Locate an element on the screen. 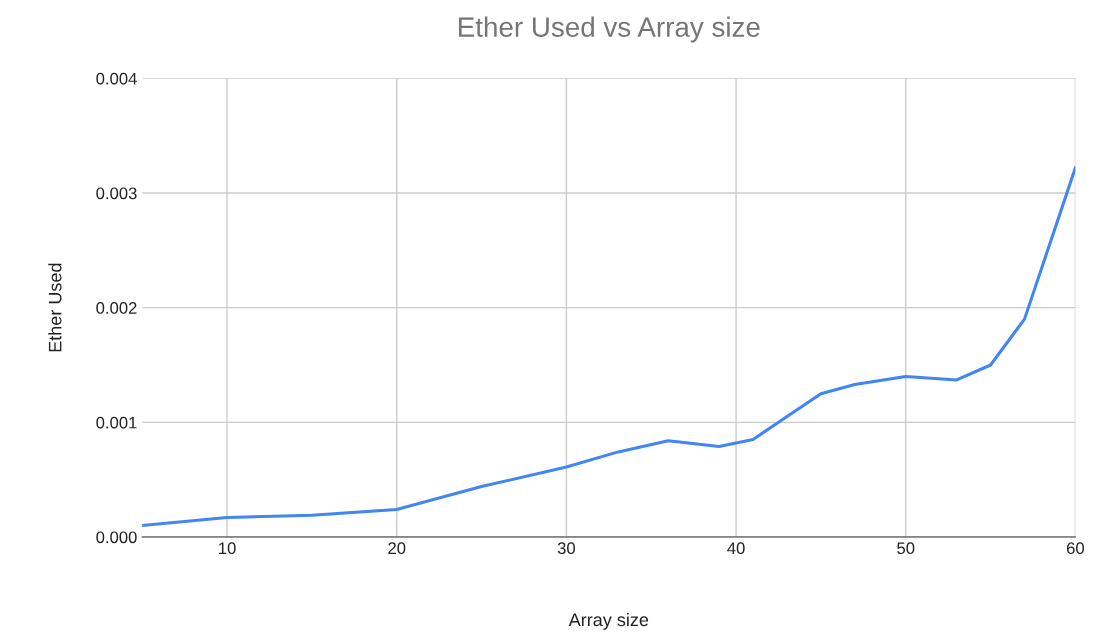  x-tick-label: 60 is located at coordinates (1075, 548).